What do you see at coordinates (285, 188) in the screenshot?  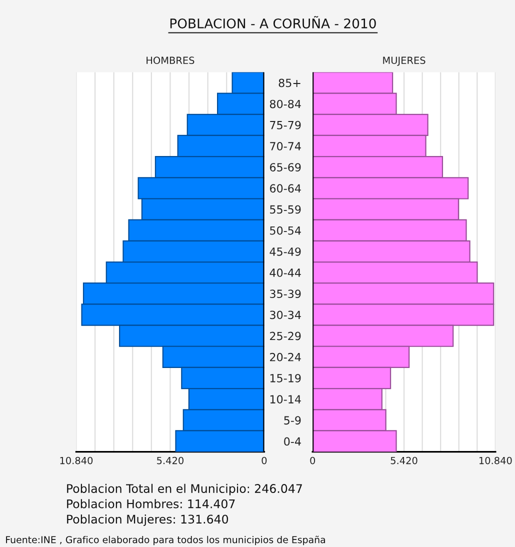 I see `y-tick-label: 60-64` at bounding box center [285, 188].